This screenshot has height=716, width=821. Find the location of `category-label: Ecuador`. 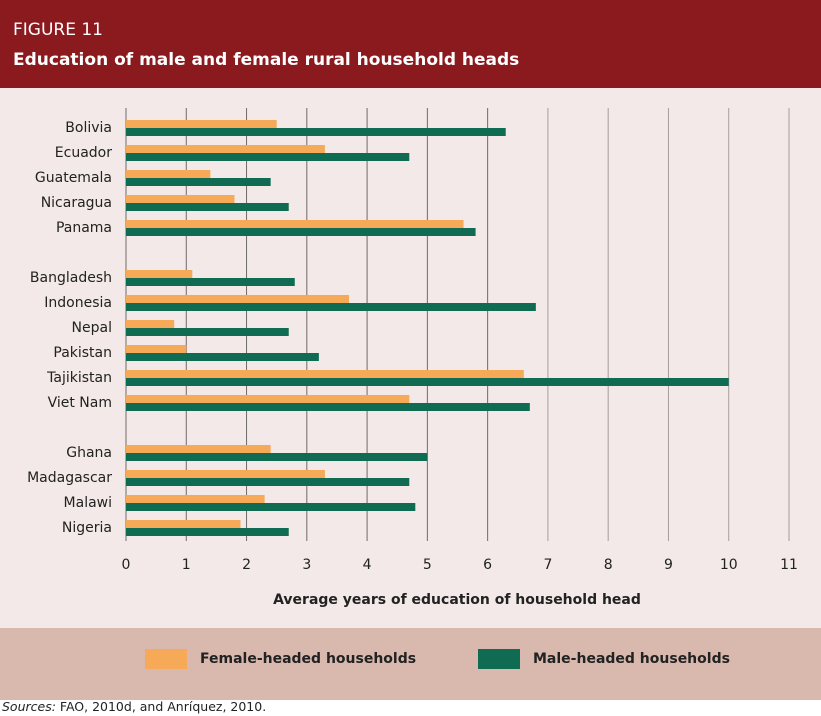

category-label: Ecuador is located at coordinates (83, 153).